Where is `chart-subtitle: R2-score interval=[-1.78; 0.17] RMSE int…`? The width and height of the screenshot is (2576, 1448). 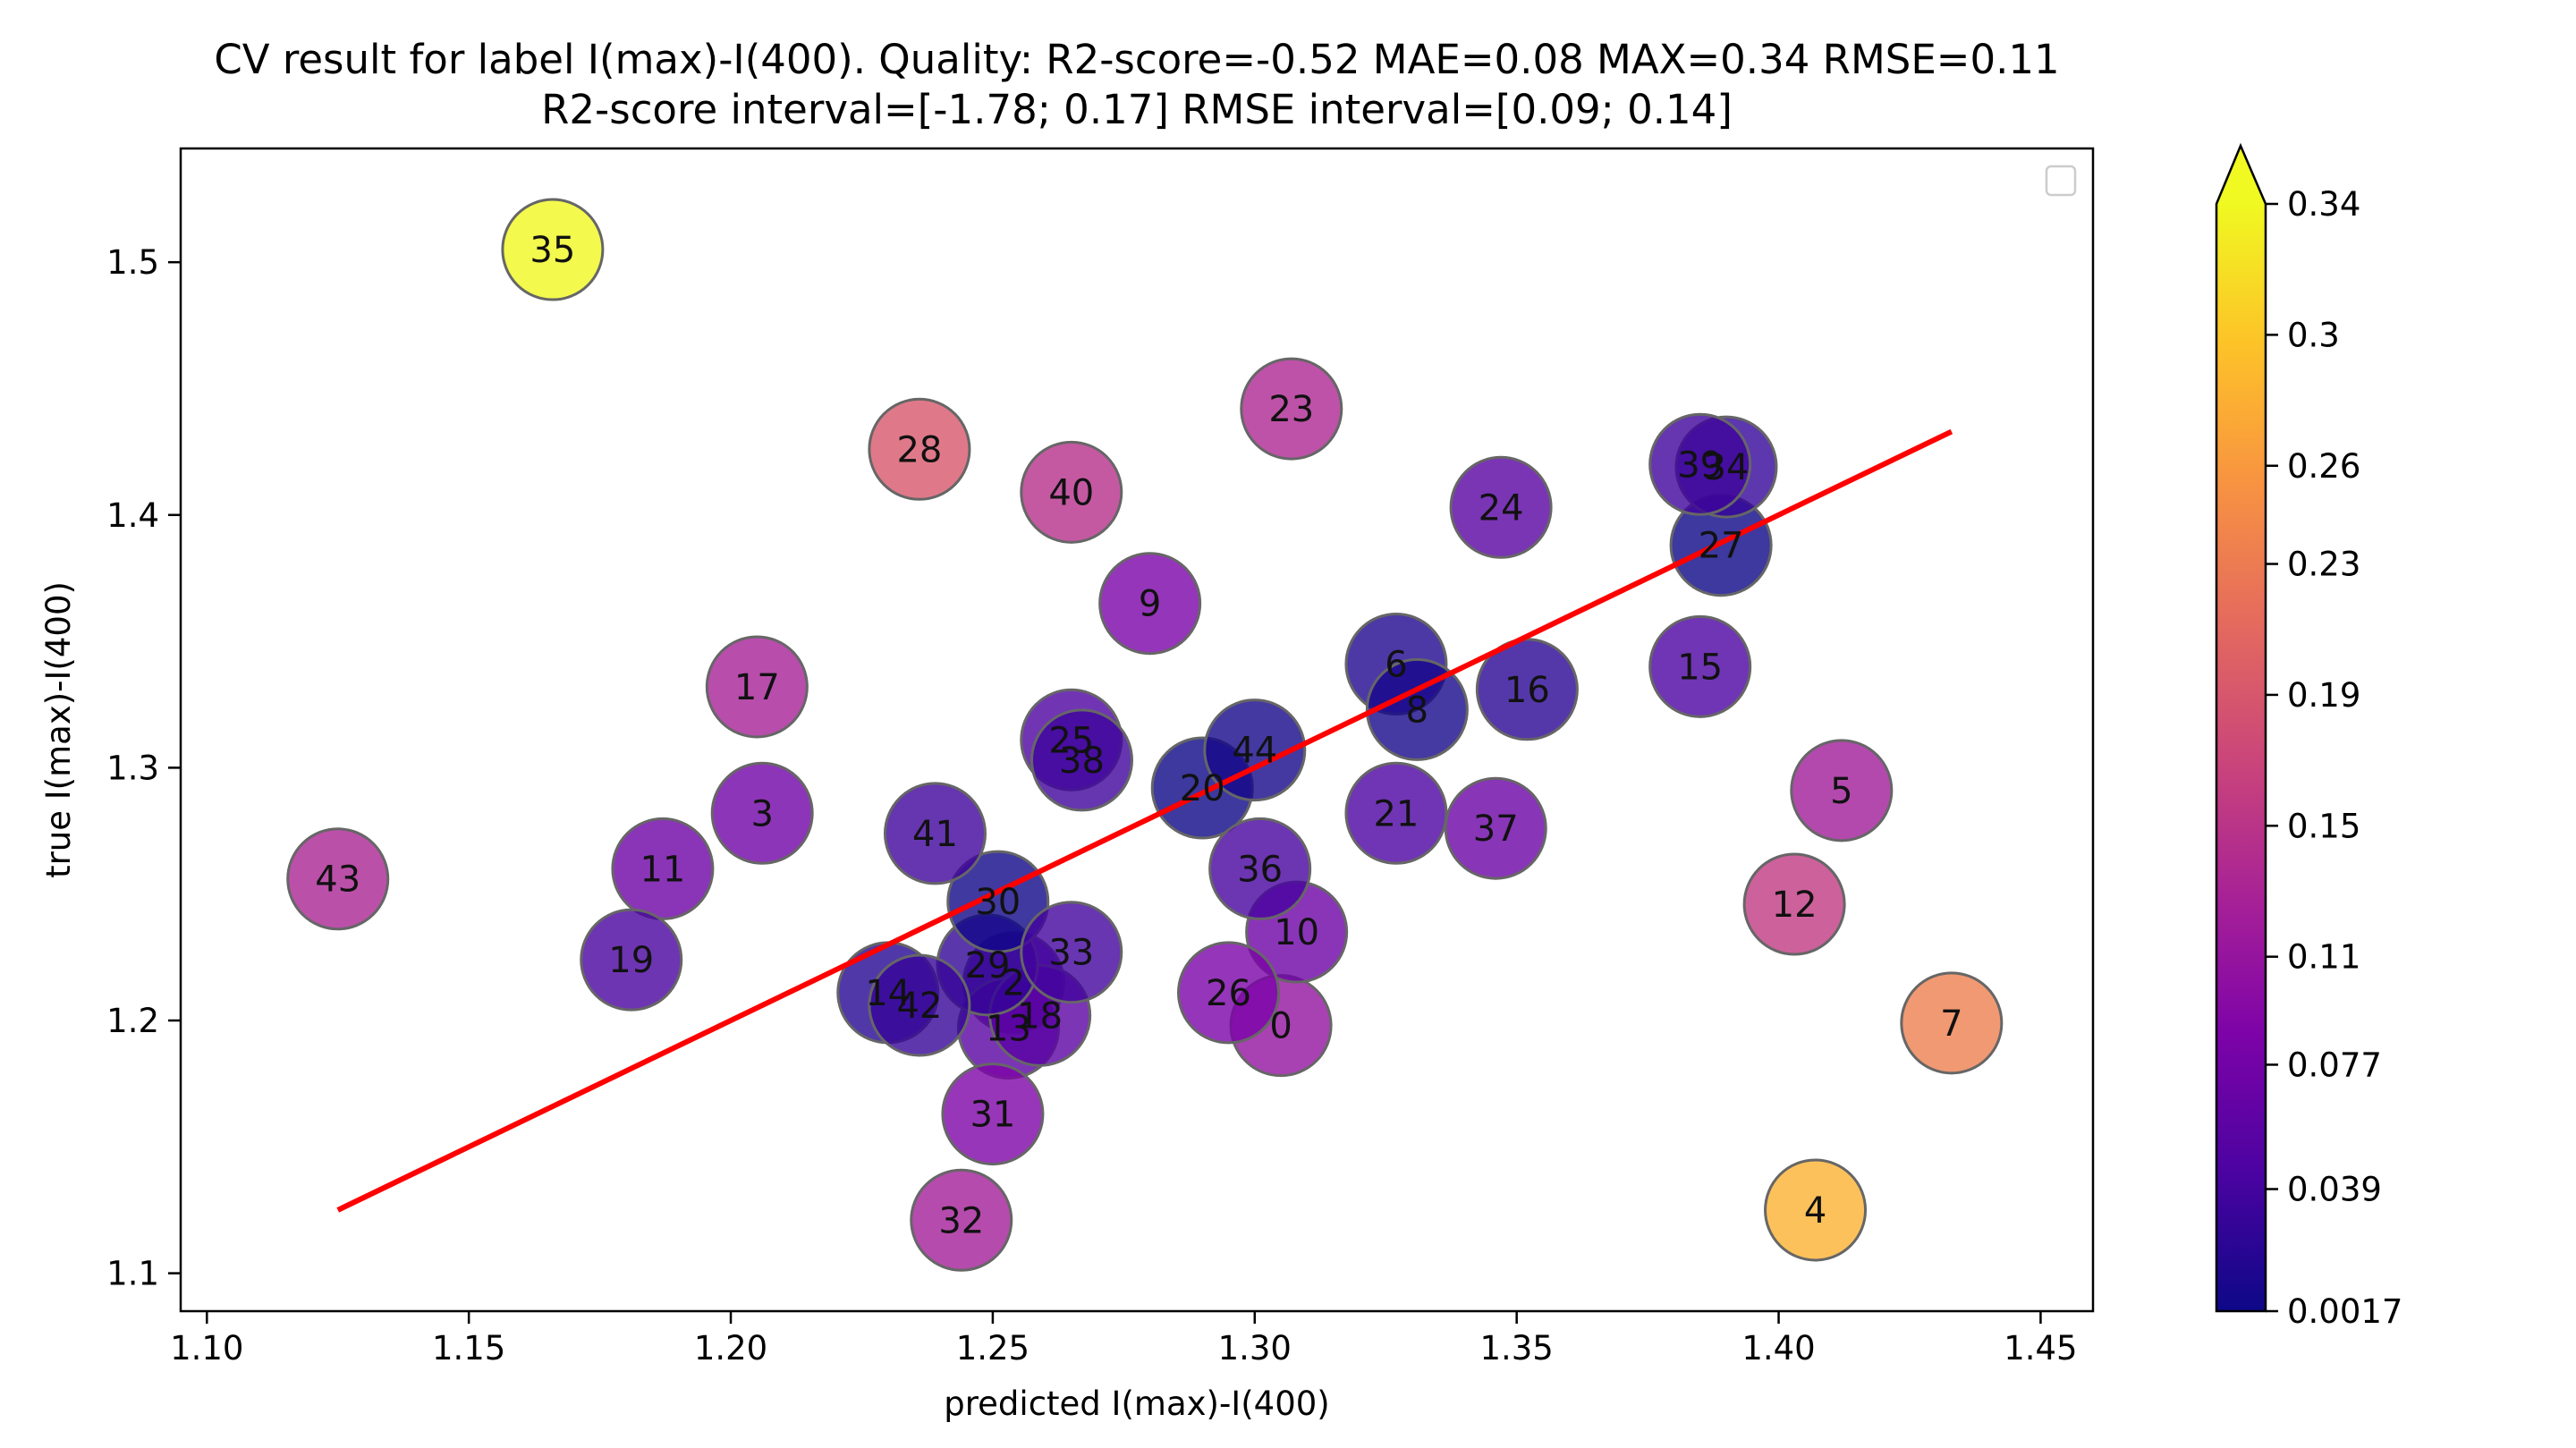 chart-subtitle: R2-score interval=[-1.78; 0.17] RMSE int… is located at coordinates (1137, 109).